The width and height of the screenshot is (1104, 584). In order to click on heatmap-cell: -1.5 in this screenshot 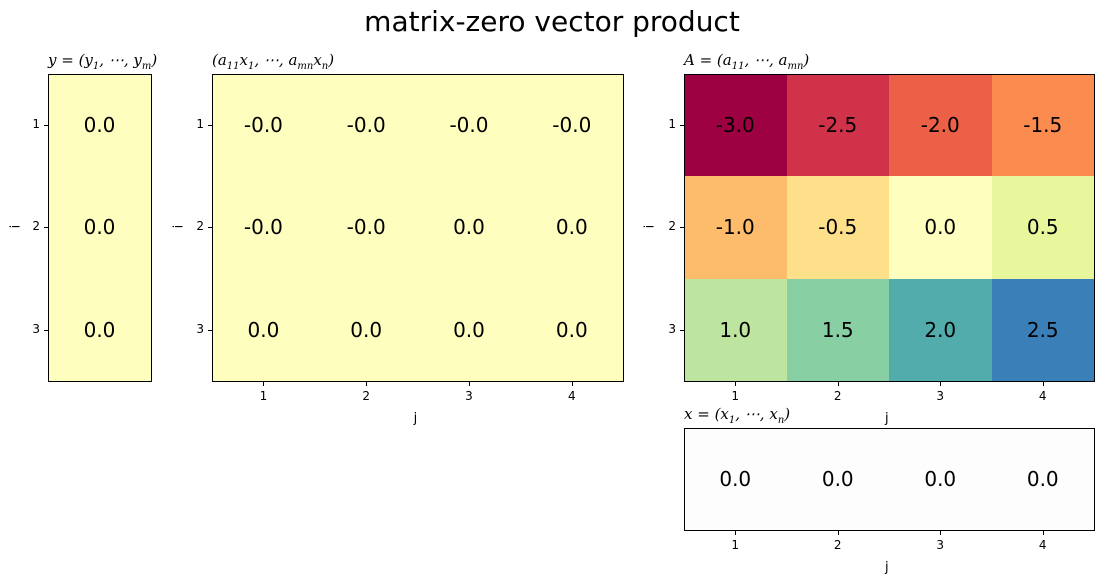, I will do `click(1042, 125)`.